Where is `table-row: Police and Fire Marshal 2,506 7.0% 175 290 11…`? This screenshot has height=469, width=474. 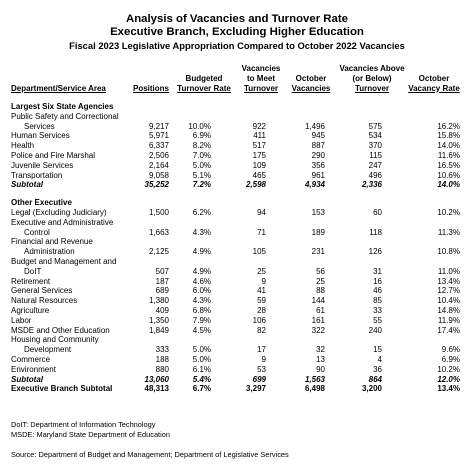 table-row: Police and Fire Marshal 2,506 7.0% 175 290 11… is located at coordinates (237, 156).